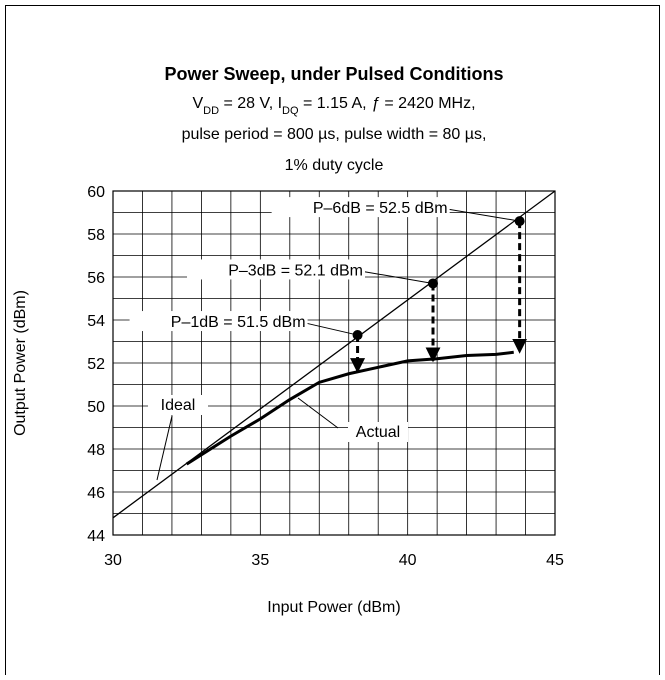 This screenshot has width=665, height=680. Describe the element at coordinates (349, 408) in the screenshot. I see `series-line` at that location.